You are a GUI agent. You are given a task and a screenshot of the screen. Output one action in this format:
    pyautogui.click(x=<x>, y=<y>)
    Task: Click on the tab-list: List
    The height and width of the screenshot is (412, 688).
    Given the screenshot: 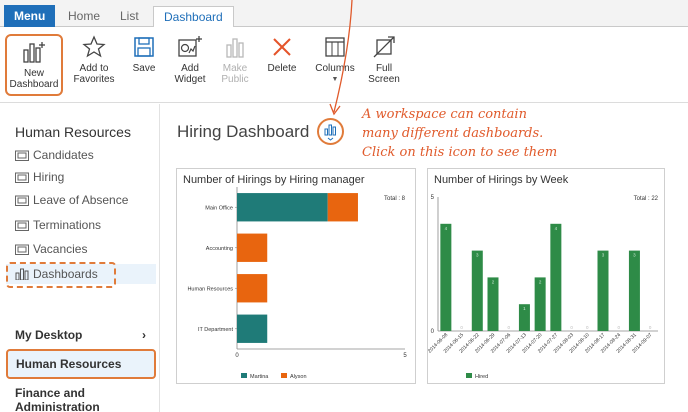 What is the action you would take?
    pyautogui.click(x=129, y=16)
    